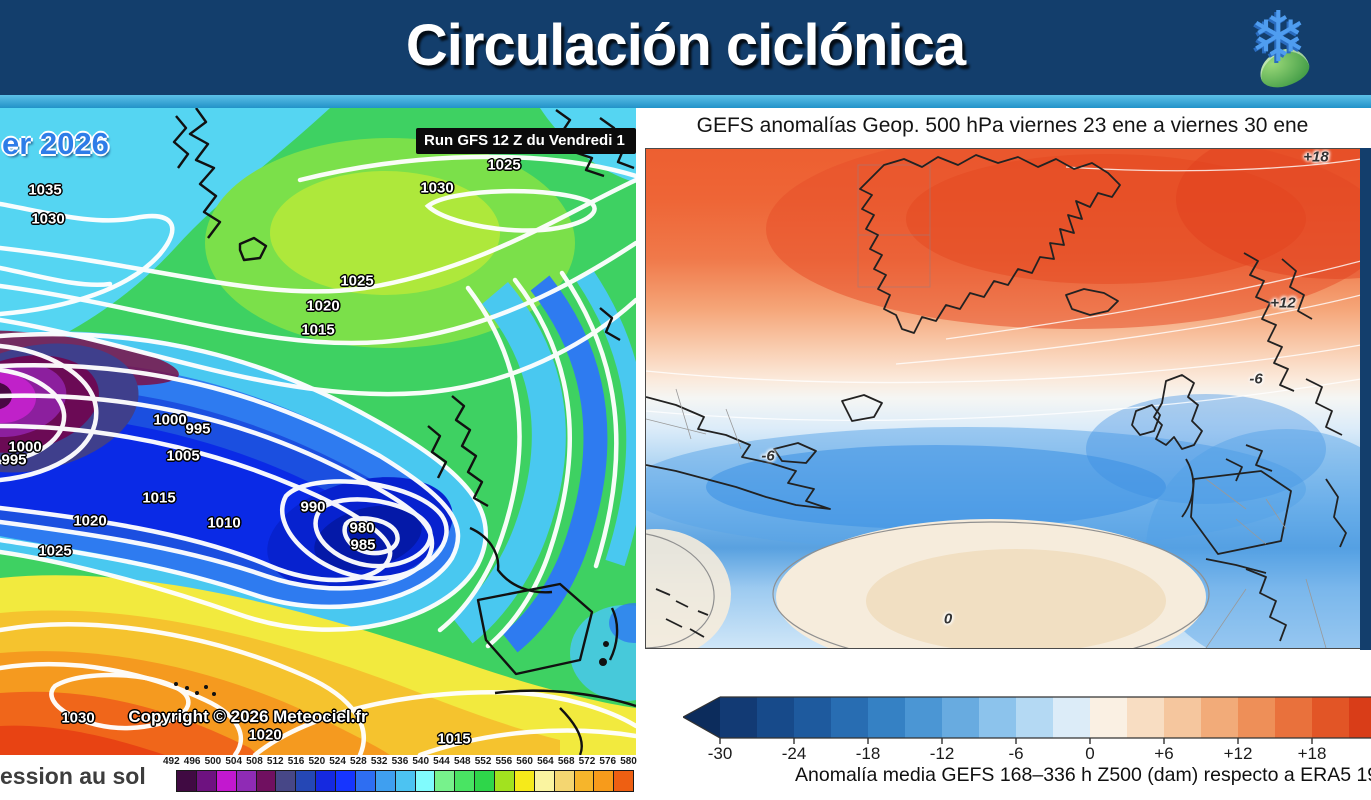 Image resolution: width=1371 pixels, height=800 pixels. Describe the element at coordinates (948, 619) in the screenshot. I see `anomaly-label: 0` at that location.